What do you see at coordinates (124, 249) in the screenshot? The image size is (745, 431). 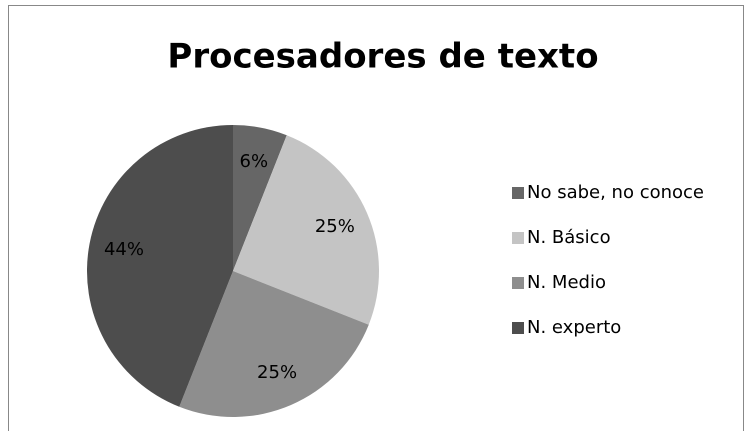 I see `data-label: 44%` at bounding box center [124, 249].